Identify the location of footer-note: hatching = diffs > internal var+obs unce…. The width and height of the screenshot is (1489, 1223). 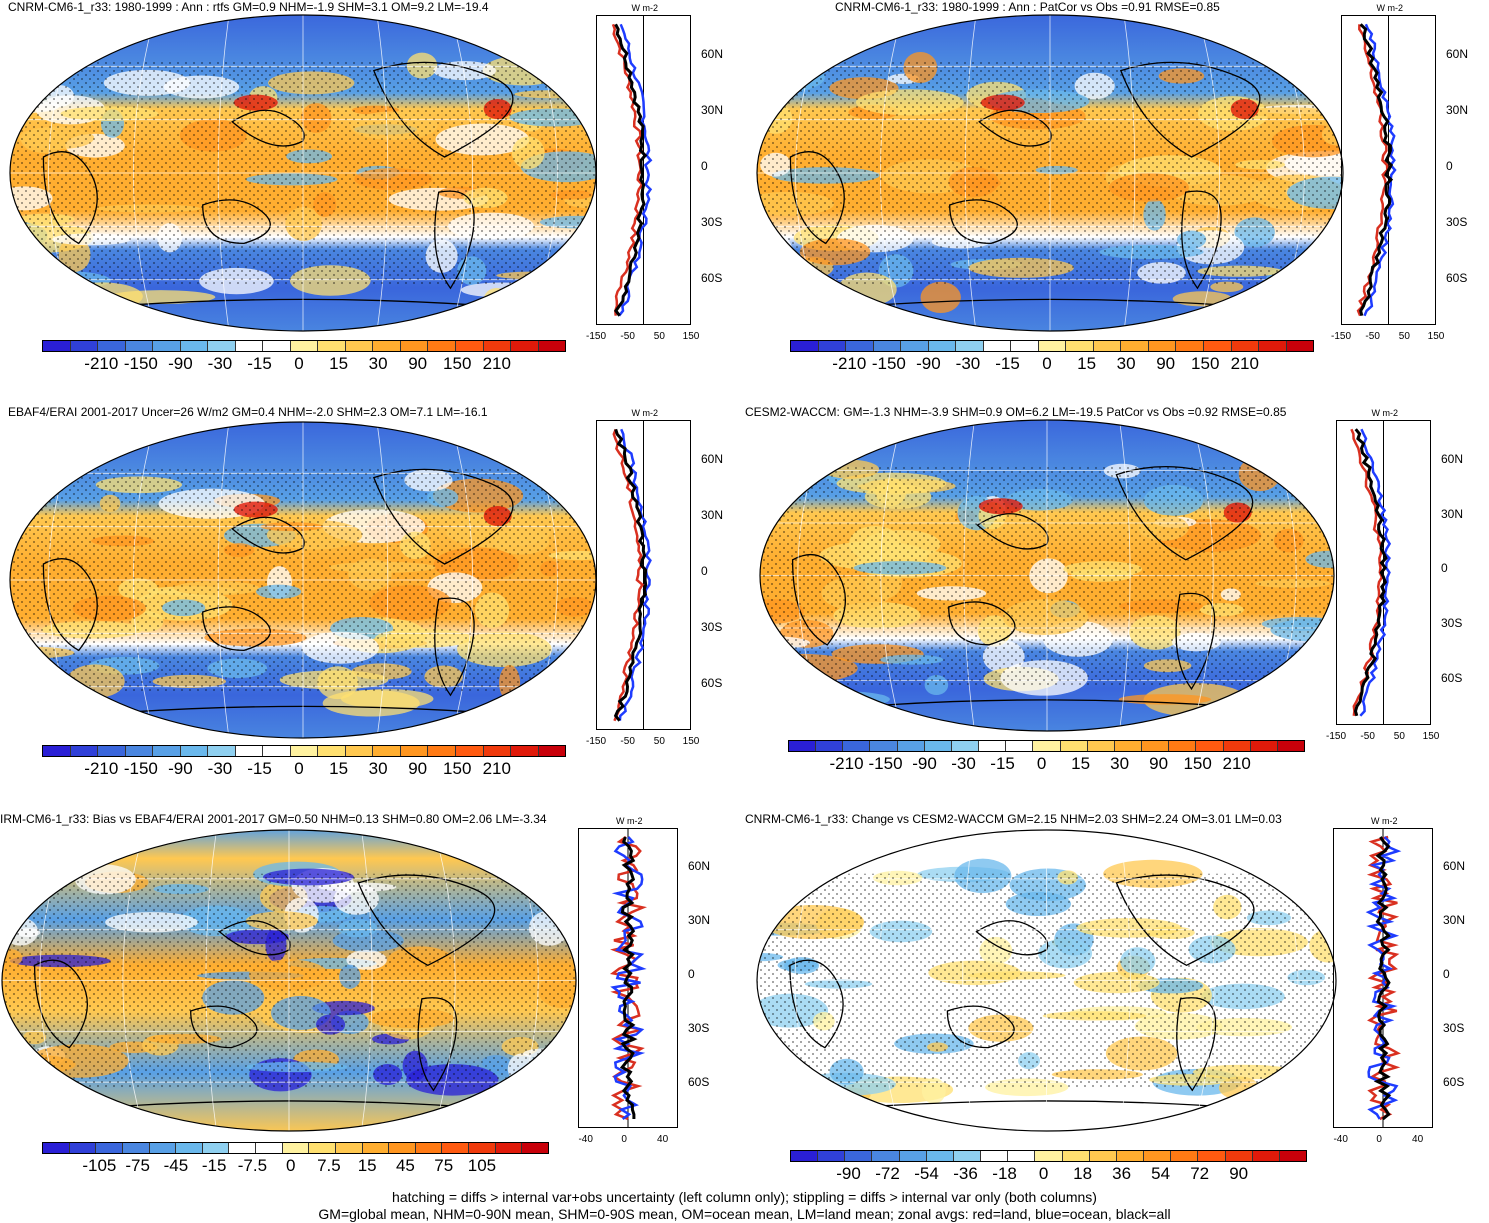
(744, 1206).